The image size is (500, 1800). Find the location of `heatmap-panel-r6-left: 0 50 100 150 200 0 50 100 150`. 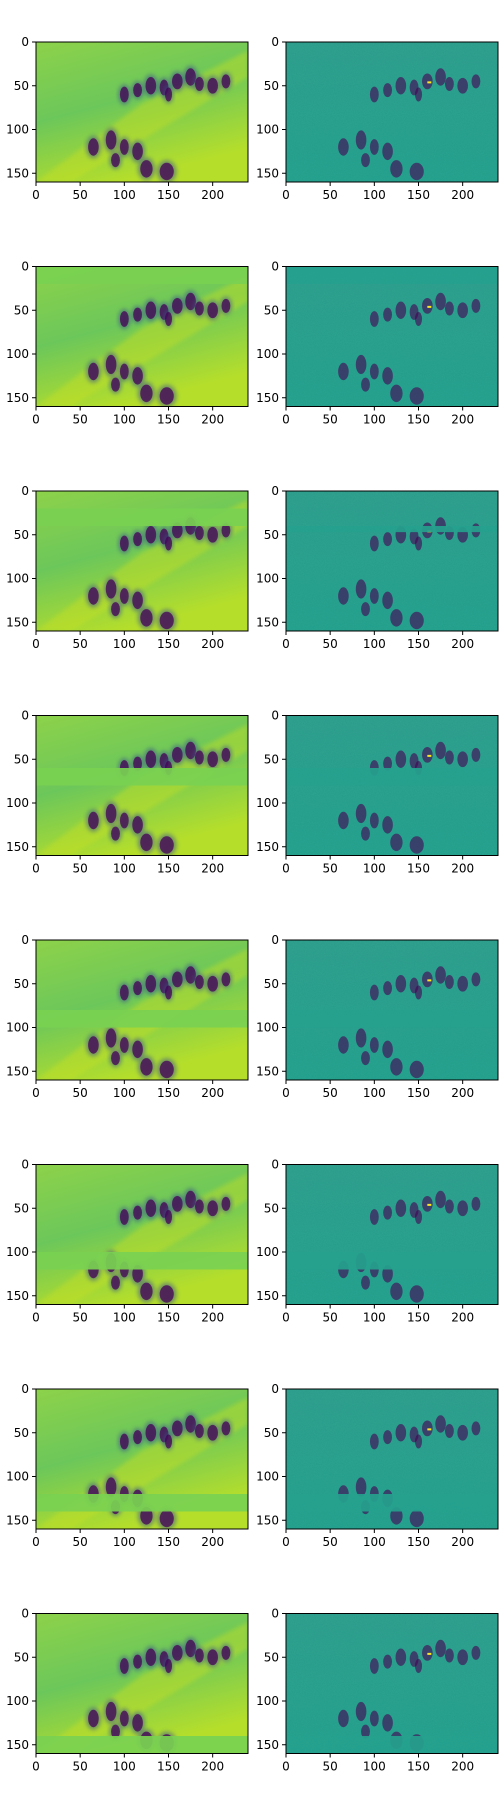

heatmap-panel-r6-left: 0 50 100 150 200 0 50 100 150 is located at coordinates (127, 1241).